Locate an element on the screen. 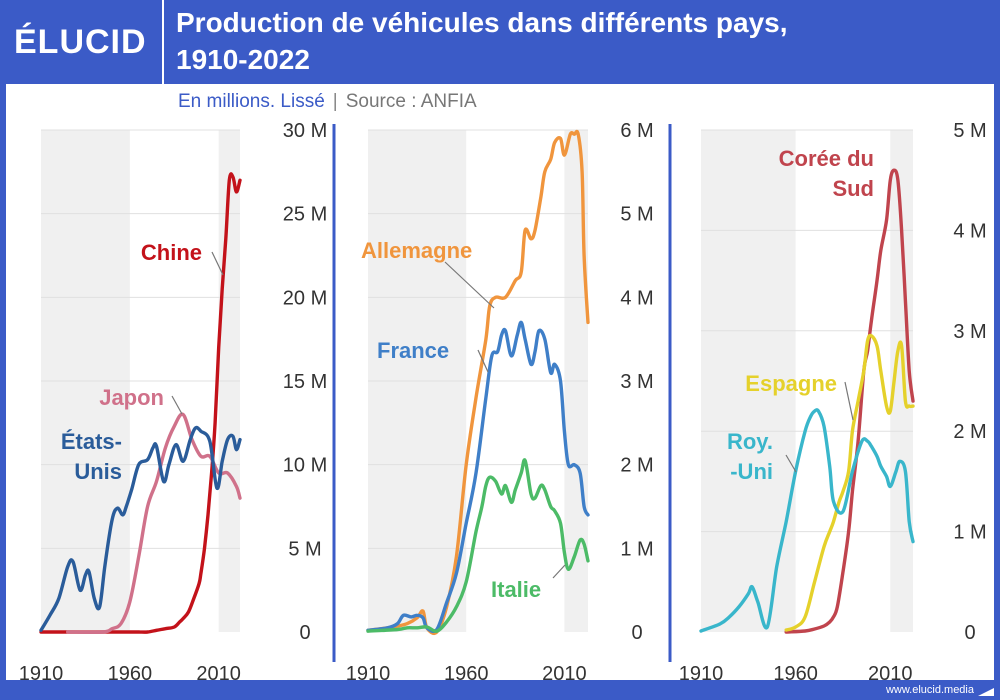 The height and width of the screenshot is (700, 1000). elucid-logo: ÉLUCID is located at coordinates (80, 42).